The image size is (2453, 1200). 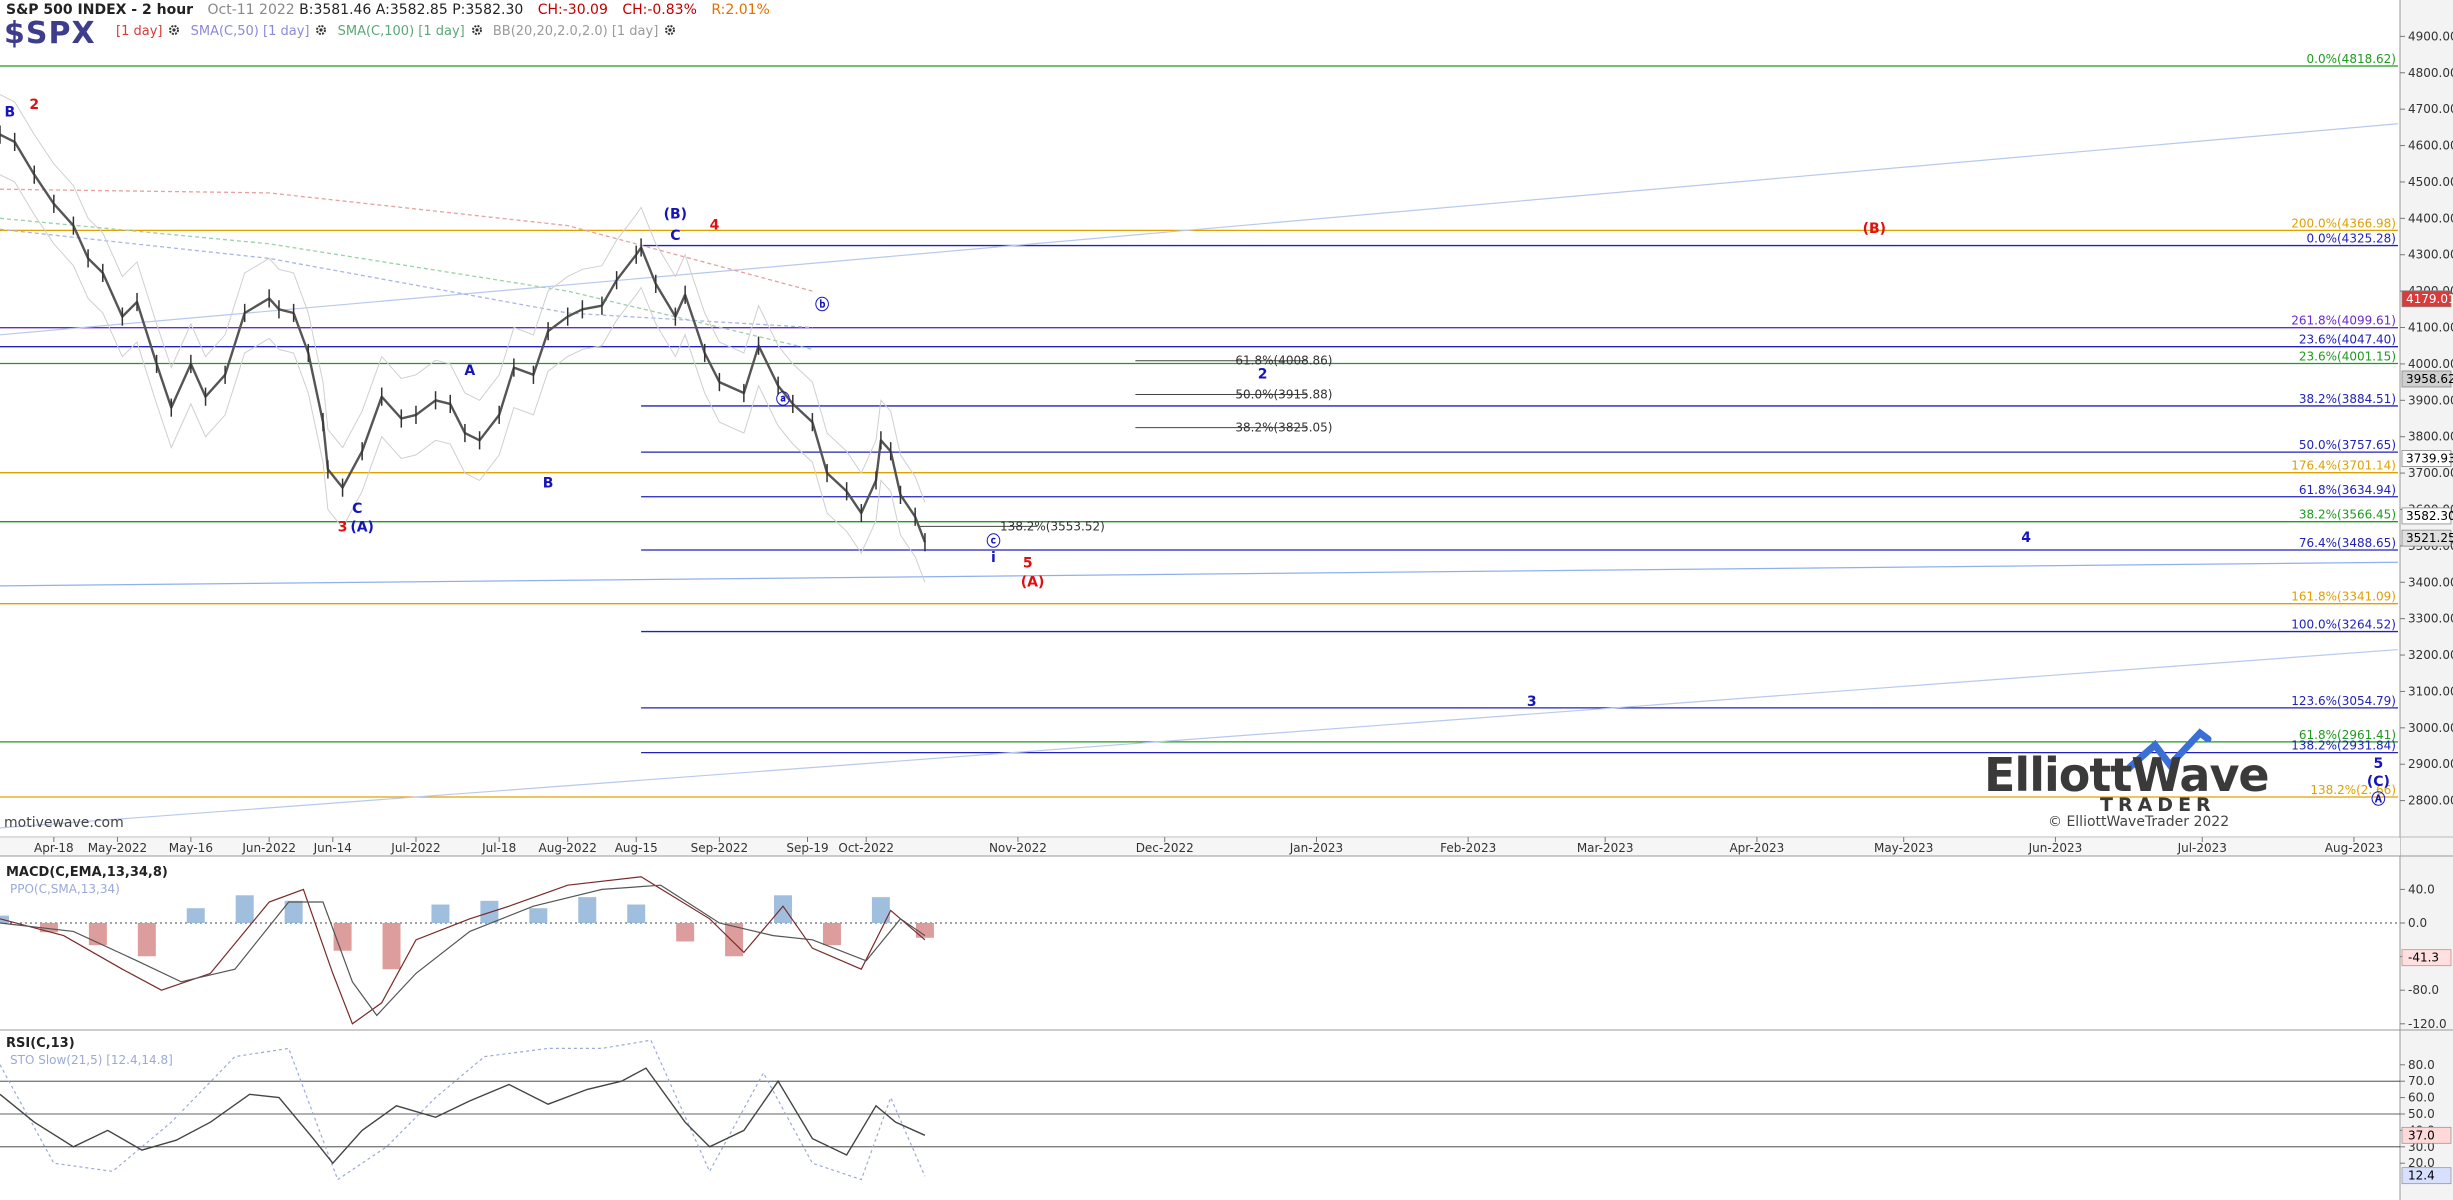 What do you see at coordinates (568, 848) in the screenshot?
I see `x-tick-label: Aug-2022` at bounding box center [568, 848].